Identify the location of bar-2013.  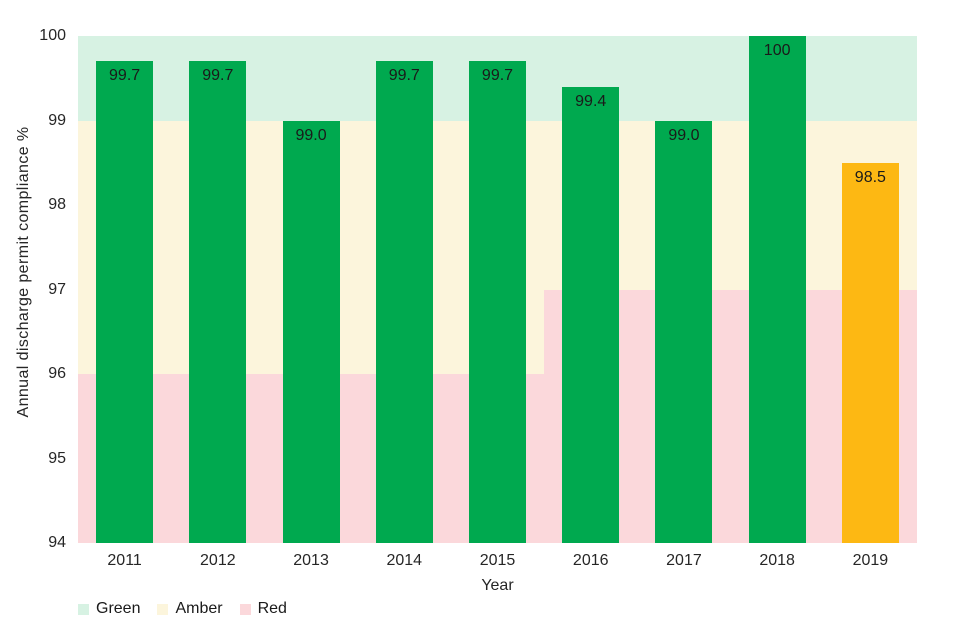
(311, 331).